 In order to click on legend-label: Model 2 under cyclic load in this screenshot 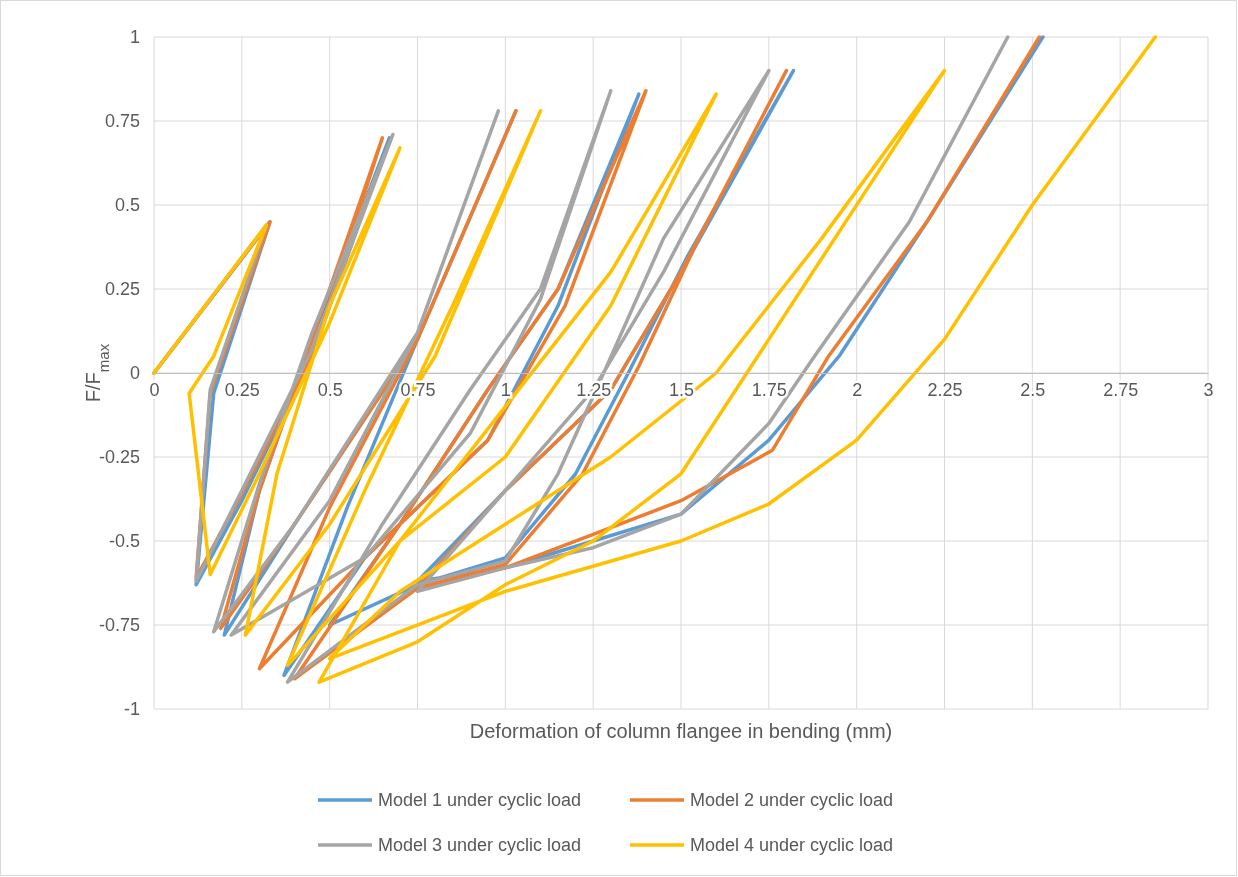, I will do `click(792, 800)`.